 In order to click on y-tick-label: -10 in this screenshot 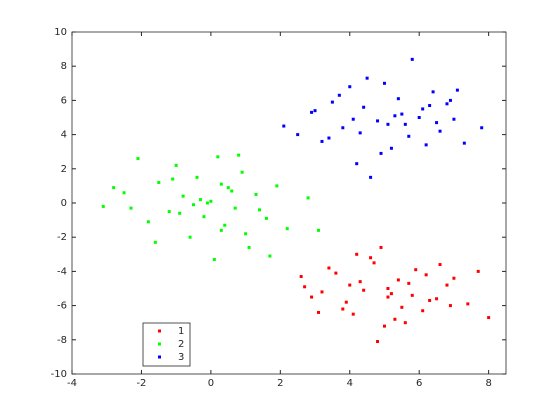, I will do `click(59, 374)`.